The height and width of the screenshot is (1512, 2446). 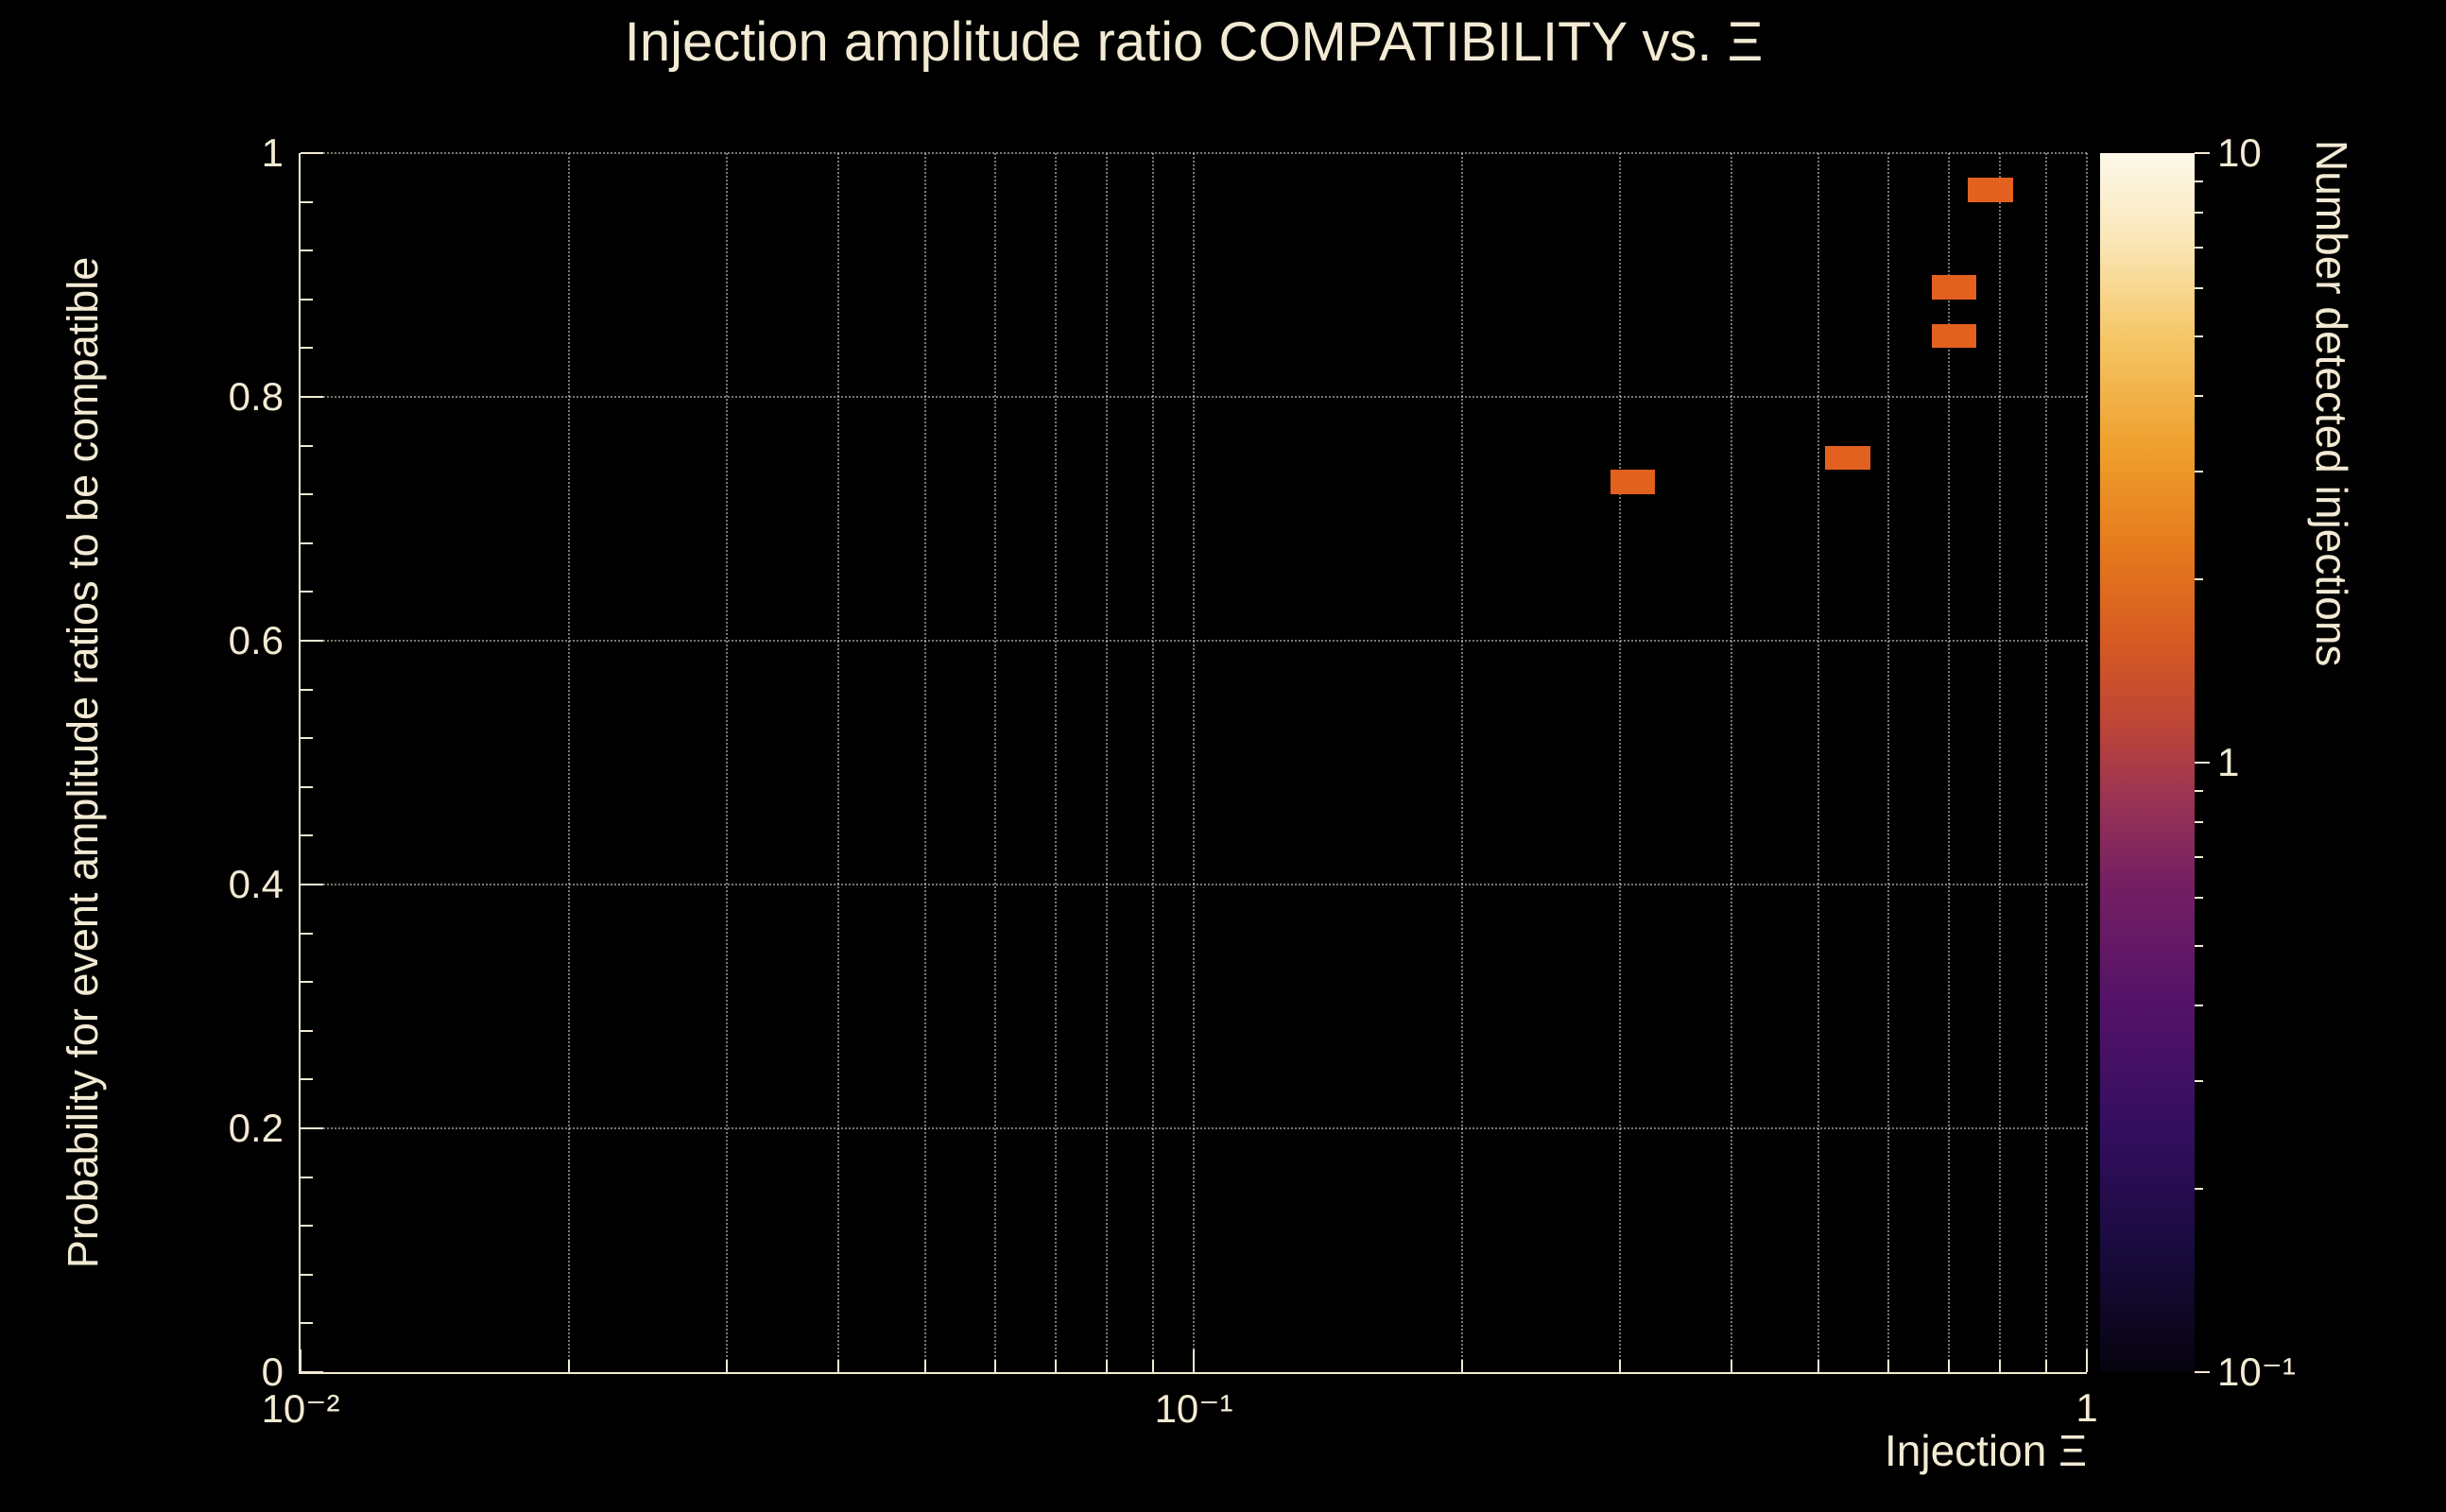 What do you see at coordinates (300, 763) in the screenshot?
I see `y-axis-line` at bounding box center [300, 763].